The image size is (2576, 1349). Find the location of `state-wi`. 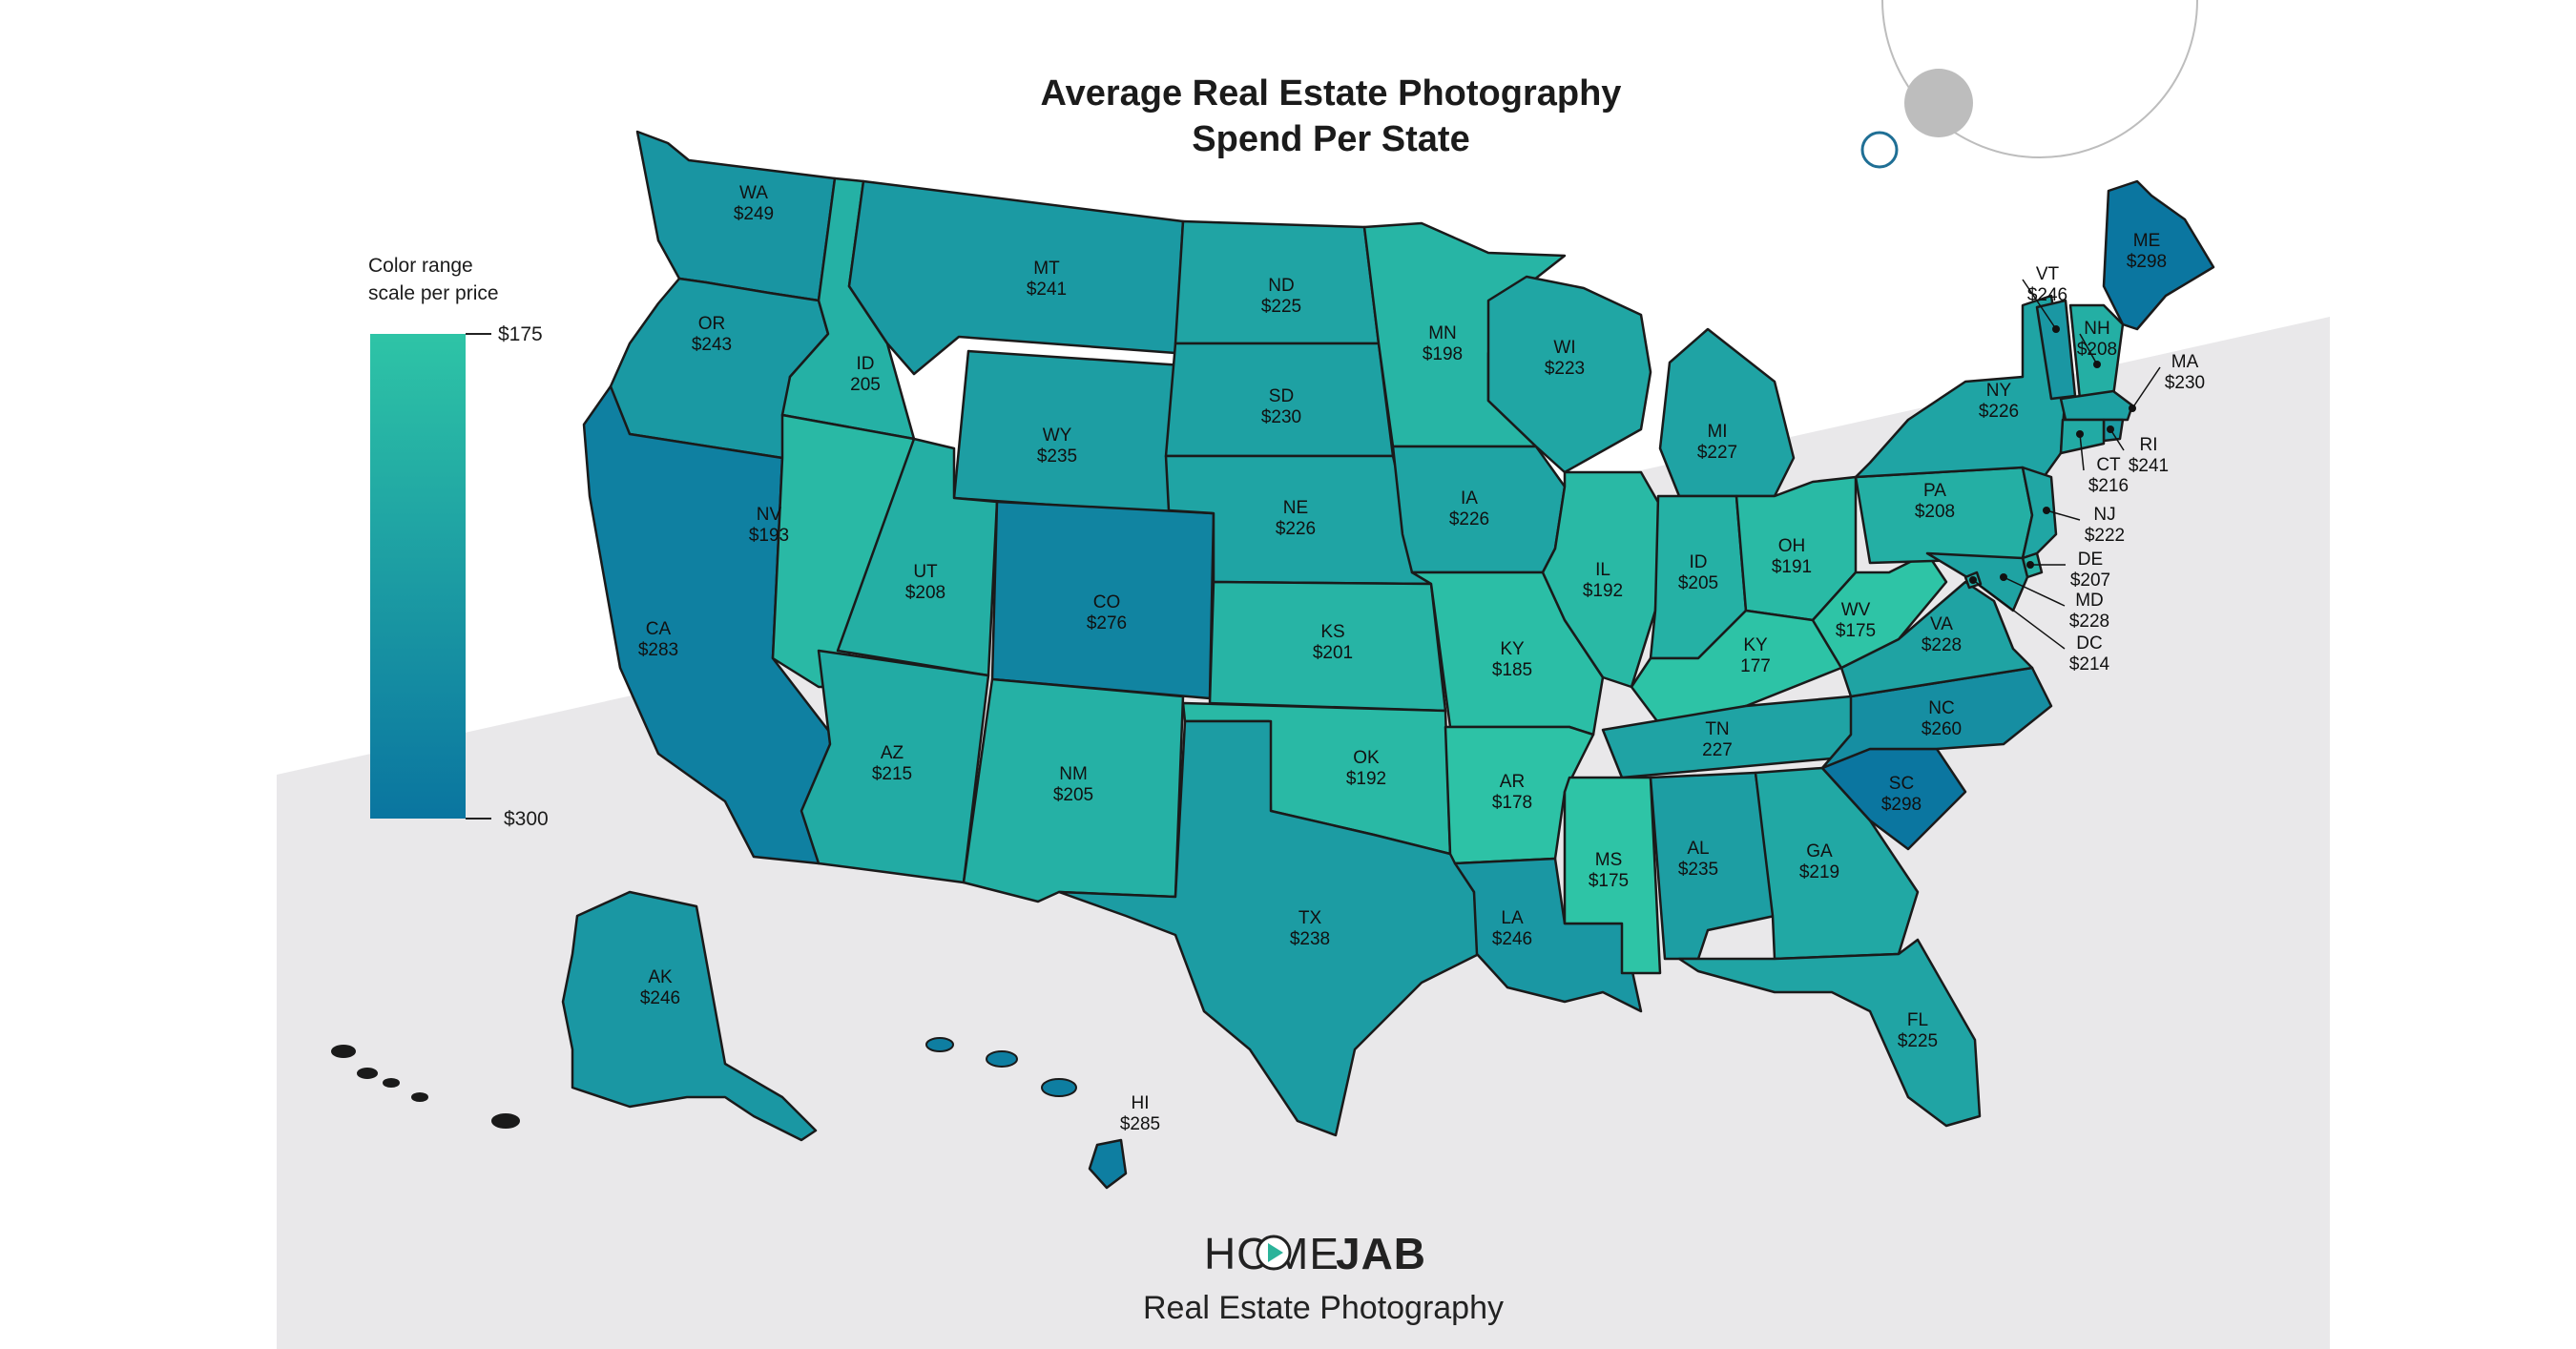

state-wi is located at coordinates (1569, 375).